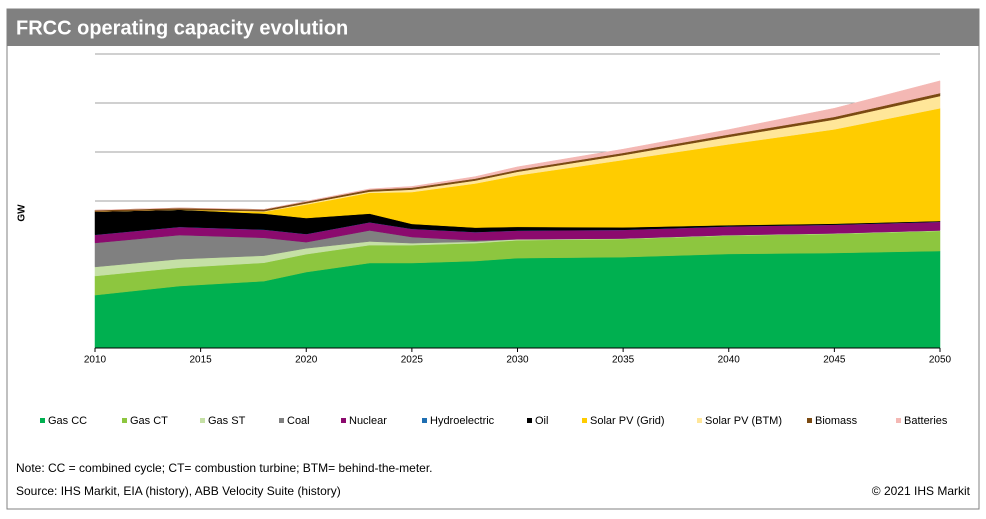 This screenshot has height=519, width=986. Describe the element at coordinates (541, 421) in the screenshot. I see `legend-label: Oil` at that location.